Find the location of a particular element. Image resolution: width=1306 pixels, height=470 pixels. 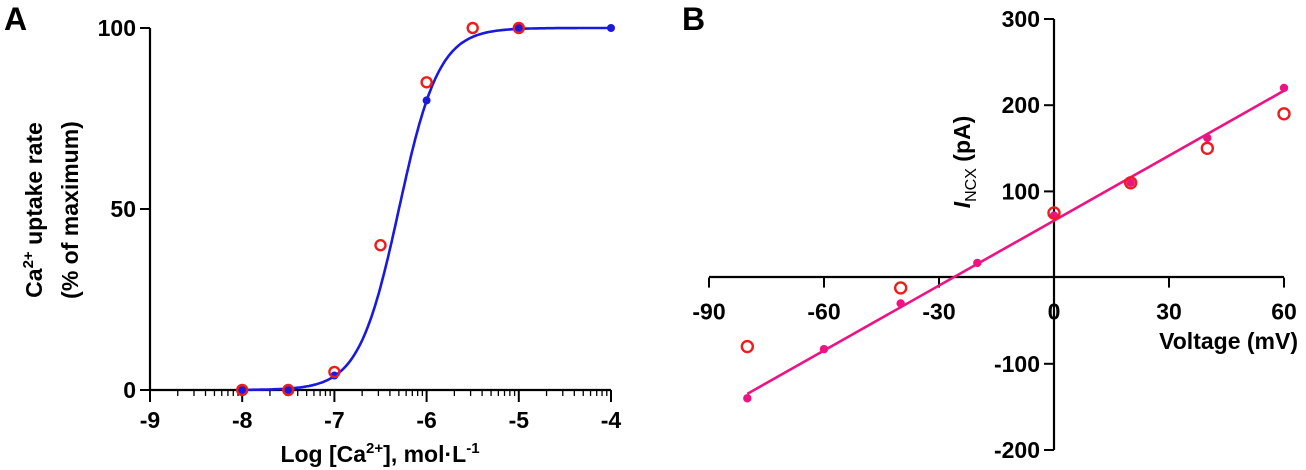

panel-a-y-axis-label-line2: (% of maximum) is located at coordinates (70, 210).